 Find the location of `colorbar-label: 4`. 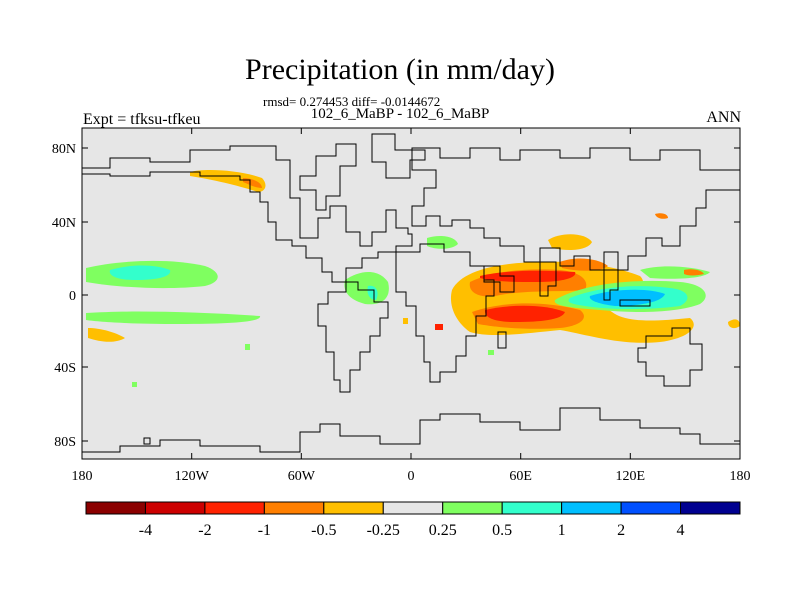

colorbar-label: 4 is located at coordinates (681, 530).